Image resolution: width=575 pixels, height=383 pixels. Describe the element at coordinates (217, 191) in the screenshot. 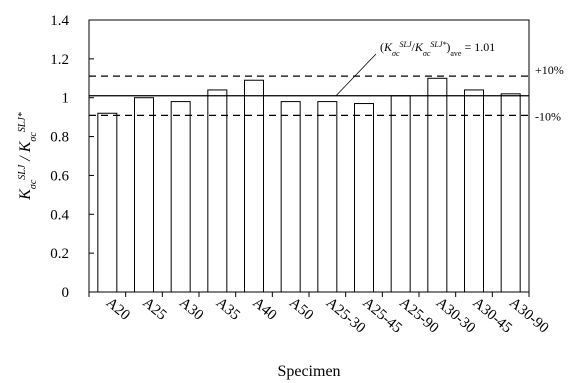

I see `bar-a35` at that location.